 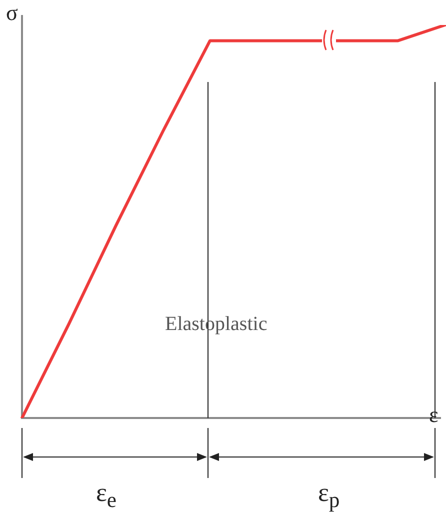 What do you see at coordinates (106, 496) in the screenshot?
I see `text: ε$_{e}$` at bounding box center [106, 496].